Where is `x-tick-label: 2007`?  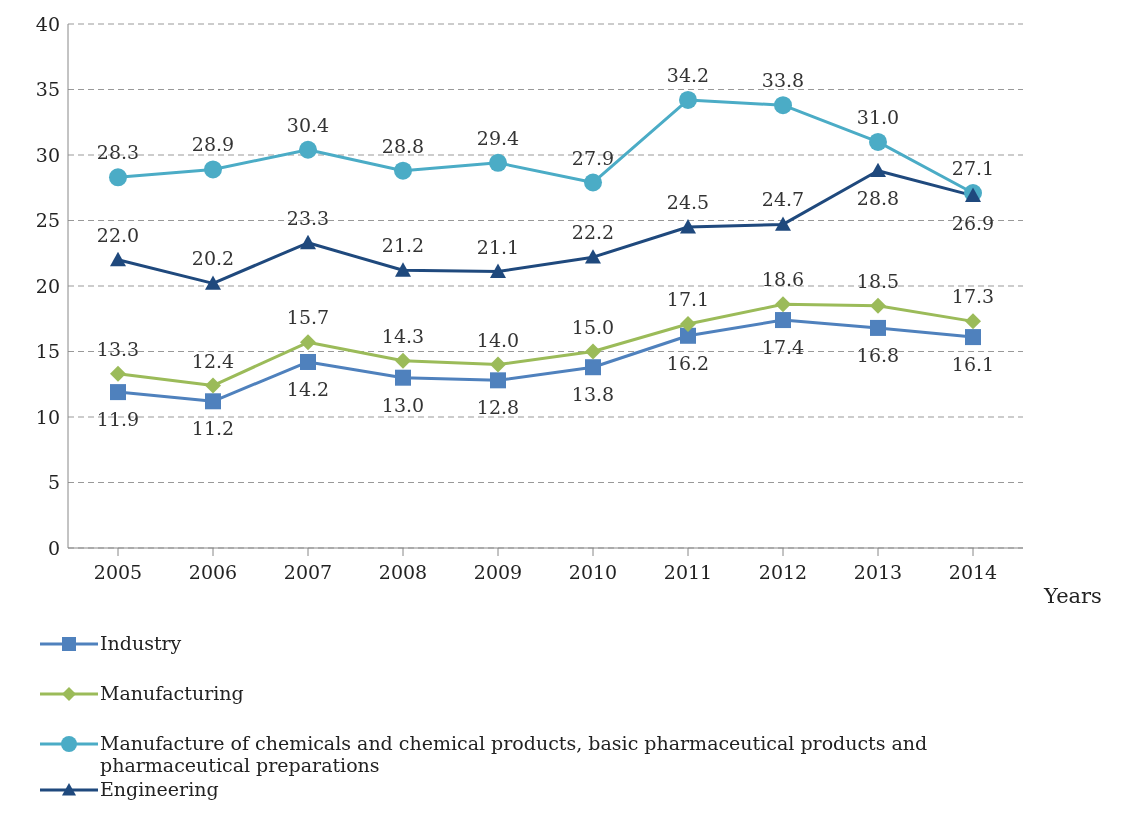
x-tick-label: 2007 is located at coordinates (308, 572).